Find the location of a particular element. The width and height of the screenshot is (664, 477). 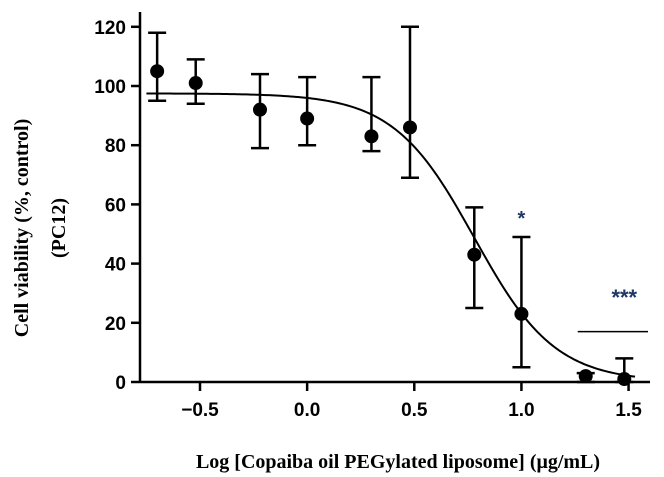

y-tick-label: 80 is located at coordinates (115, 146).